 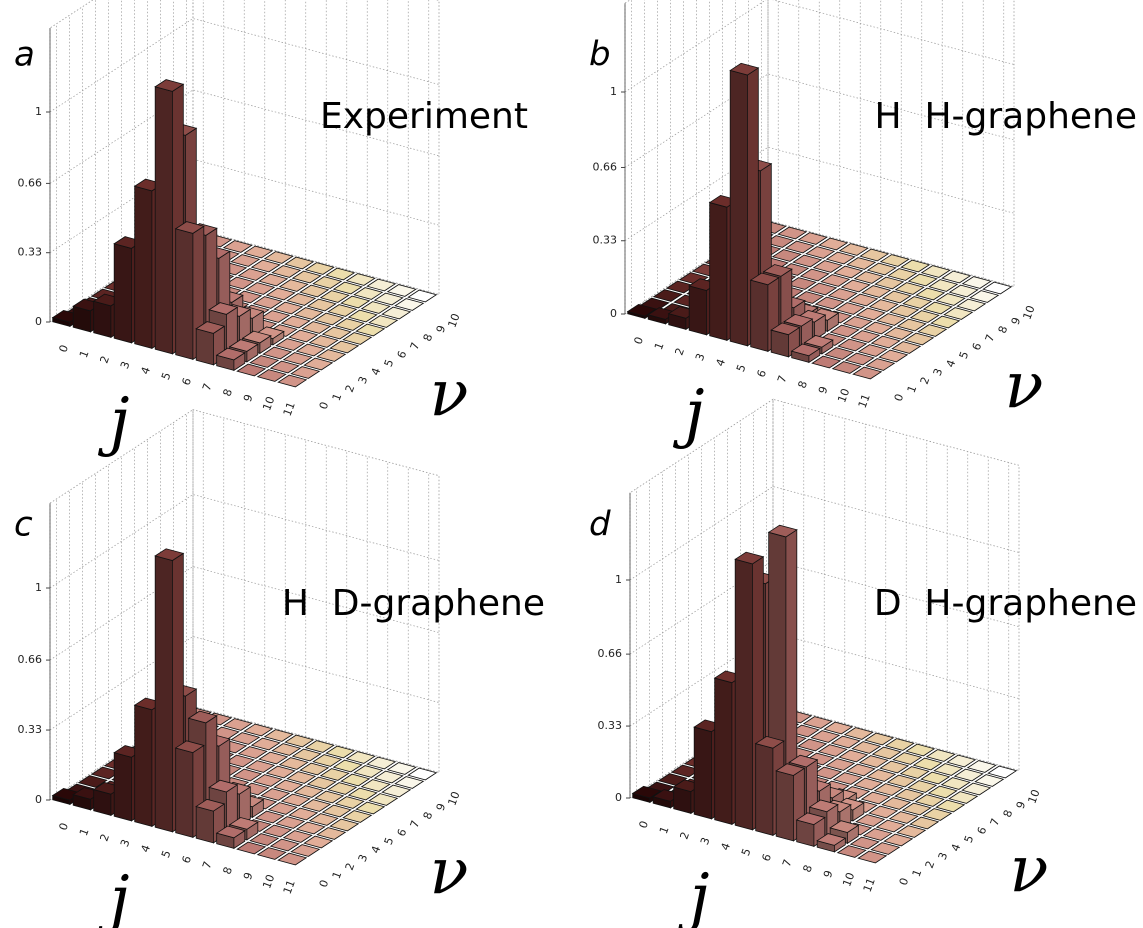 What do you see at coordinates (454, 321) in the screenshot?
I see `y-tick-label: 10` at bounding box center [454, 321].